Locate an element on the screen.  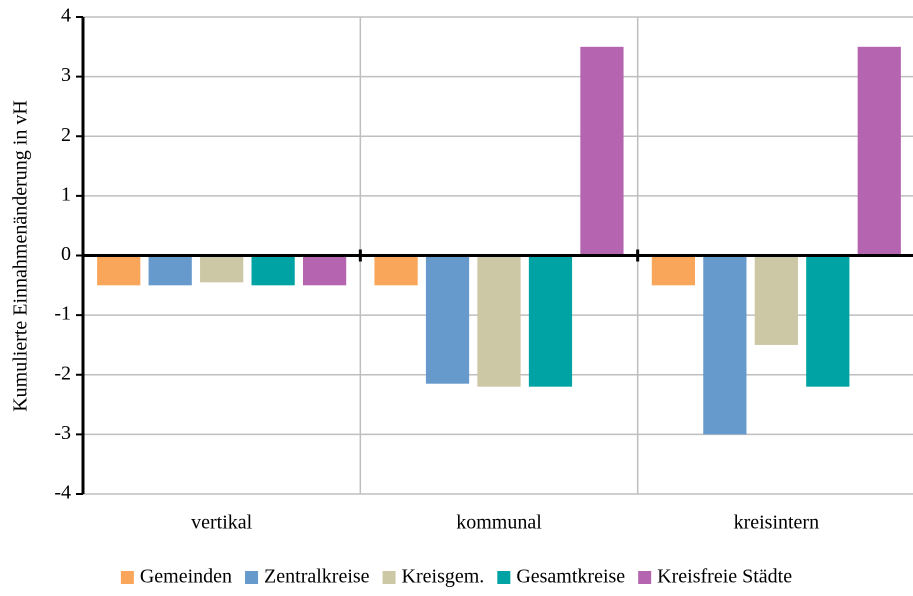
x-tick-label: kreisintern is located at coordinates (777, 523).